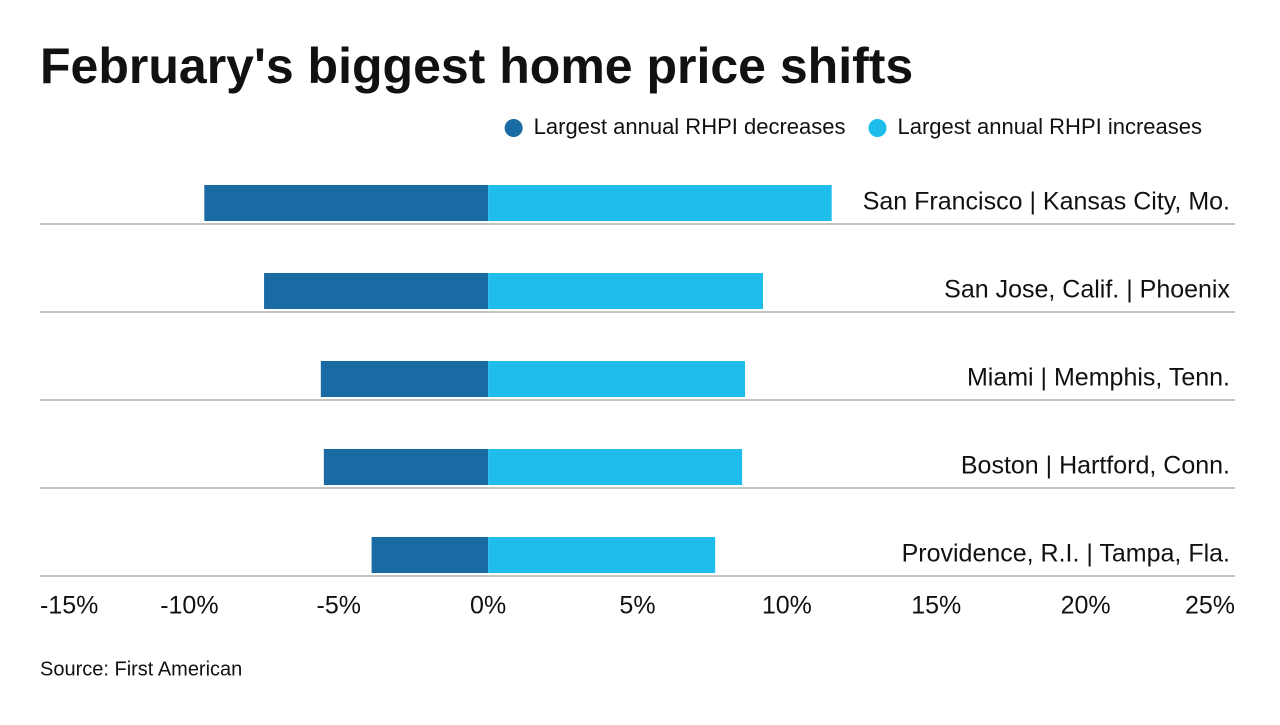 This screenshot has height=725, width=1280. I want to click on x-tick-label: -10%, so click(189, 606).